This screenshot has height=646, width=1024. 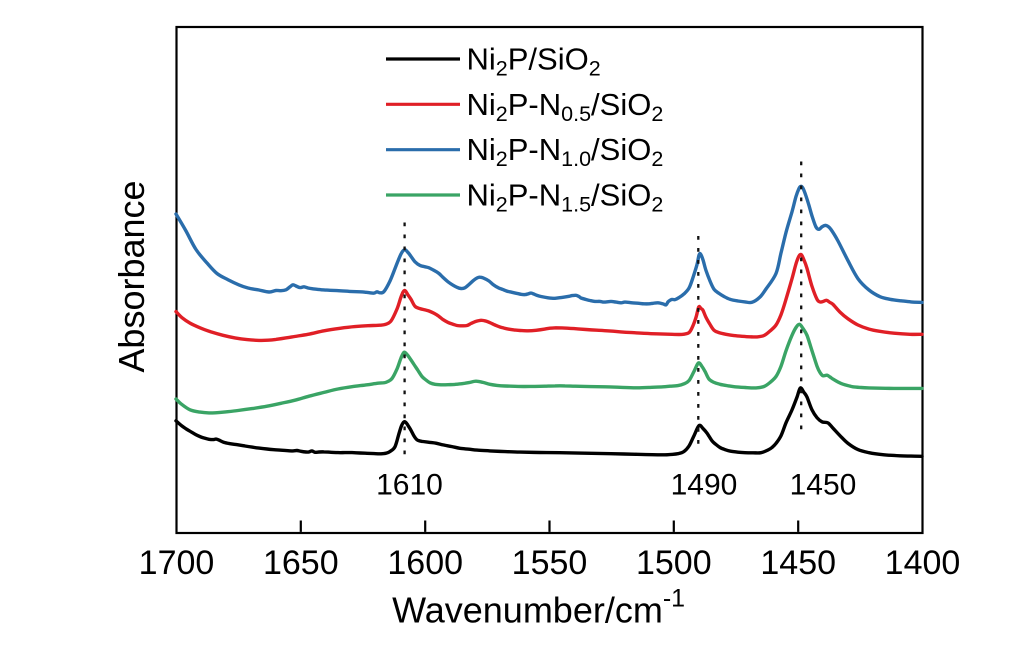 I want to click on svg-text: 1700, so click(x=177, y=563).